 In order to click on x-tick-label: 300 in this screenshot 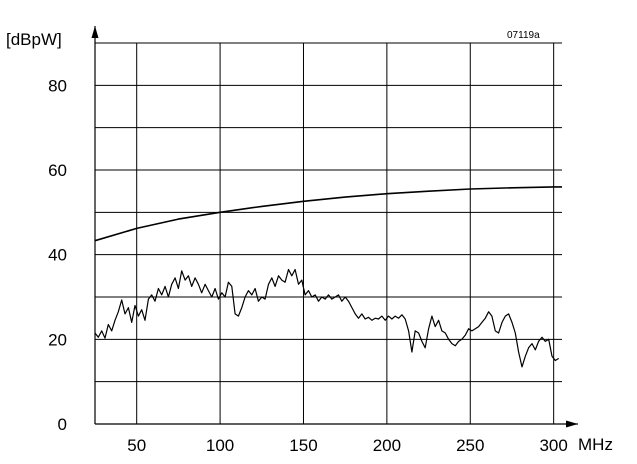, I will do `click(553, 445)`.